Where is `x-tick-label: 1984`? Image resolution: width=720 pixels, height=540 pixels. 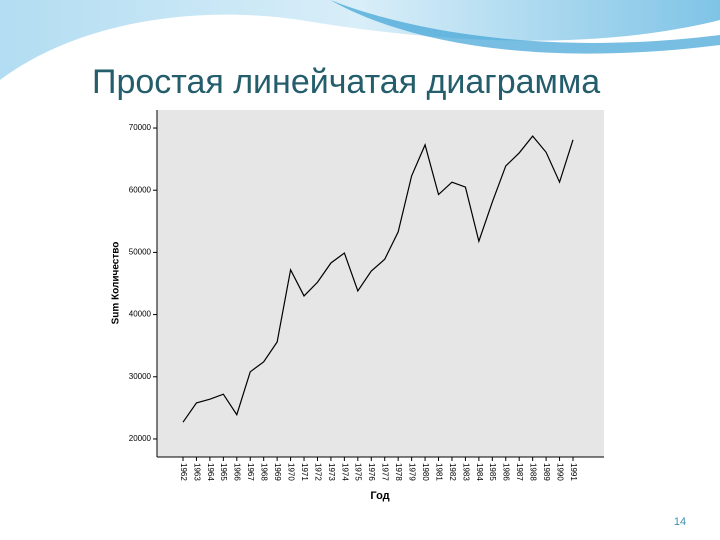 x-tick-label: 1984 is located at coordinates (479, 472).